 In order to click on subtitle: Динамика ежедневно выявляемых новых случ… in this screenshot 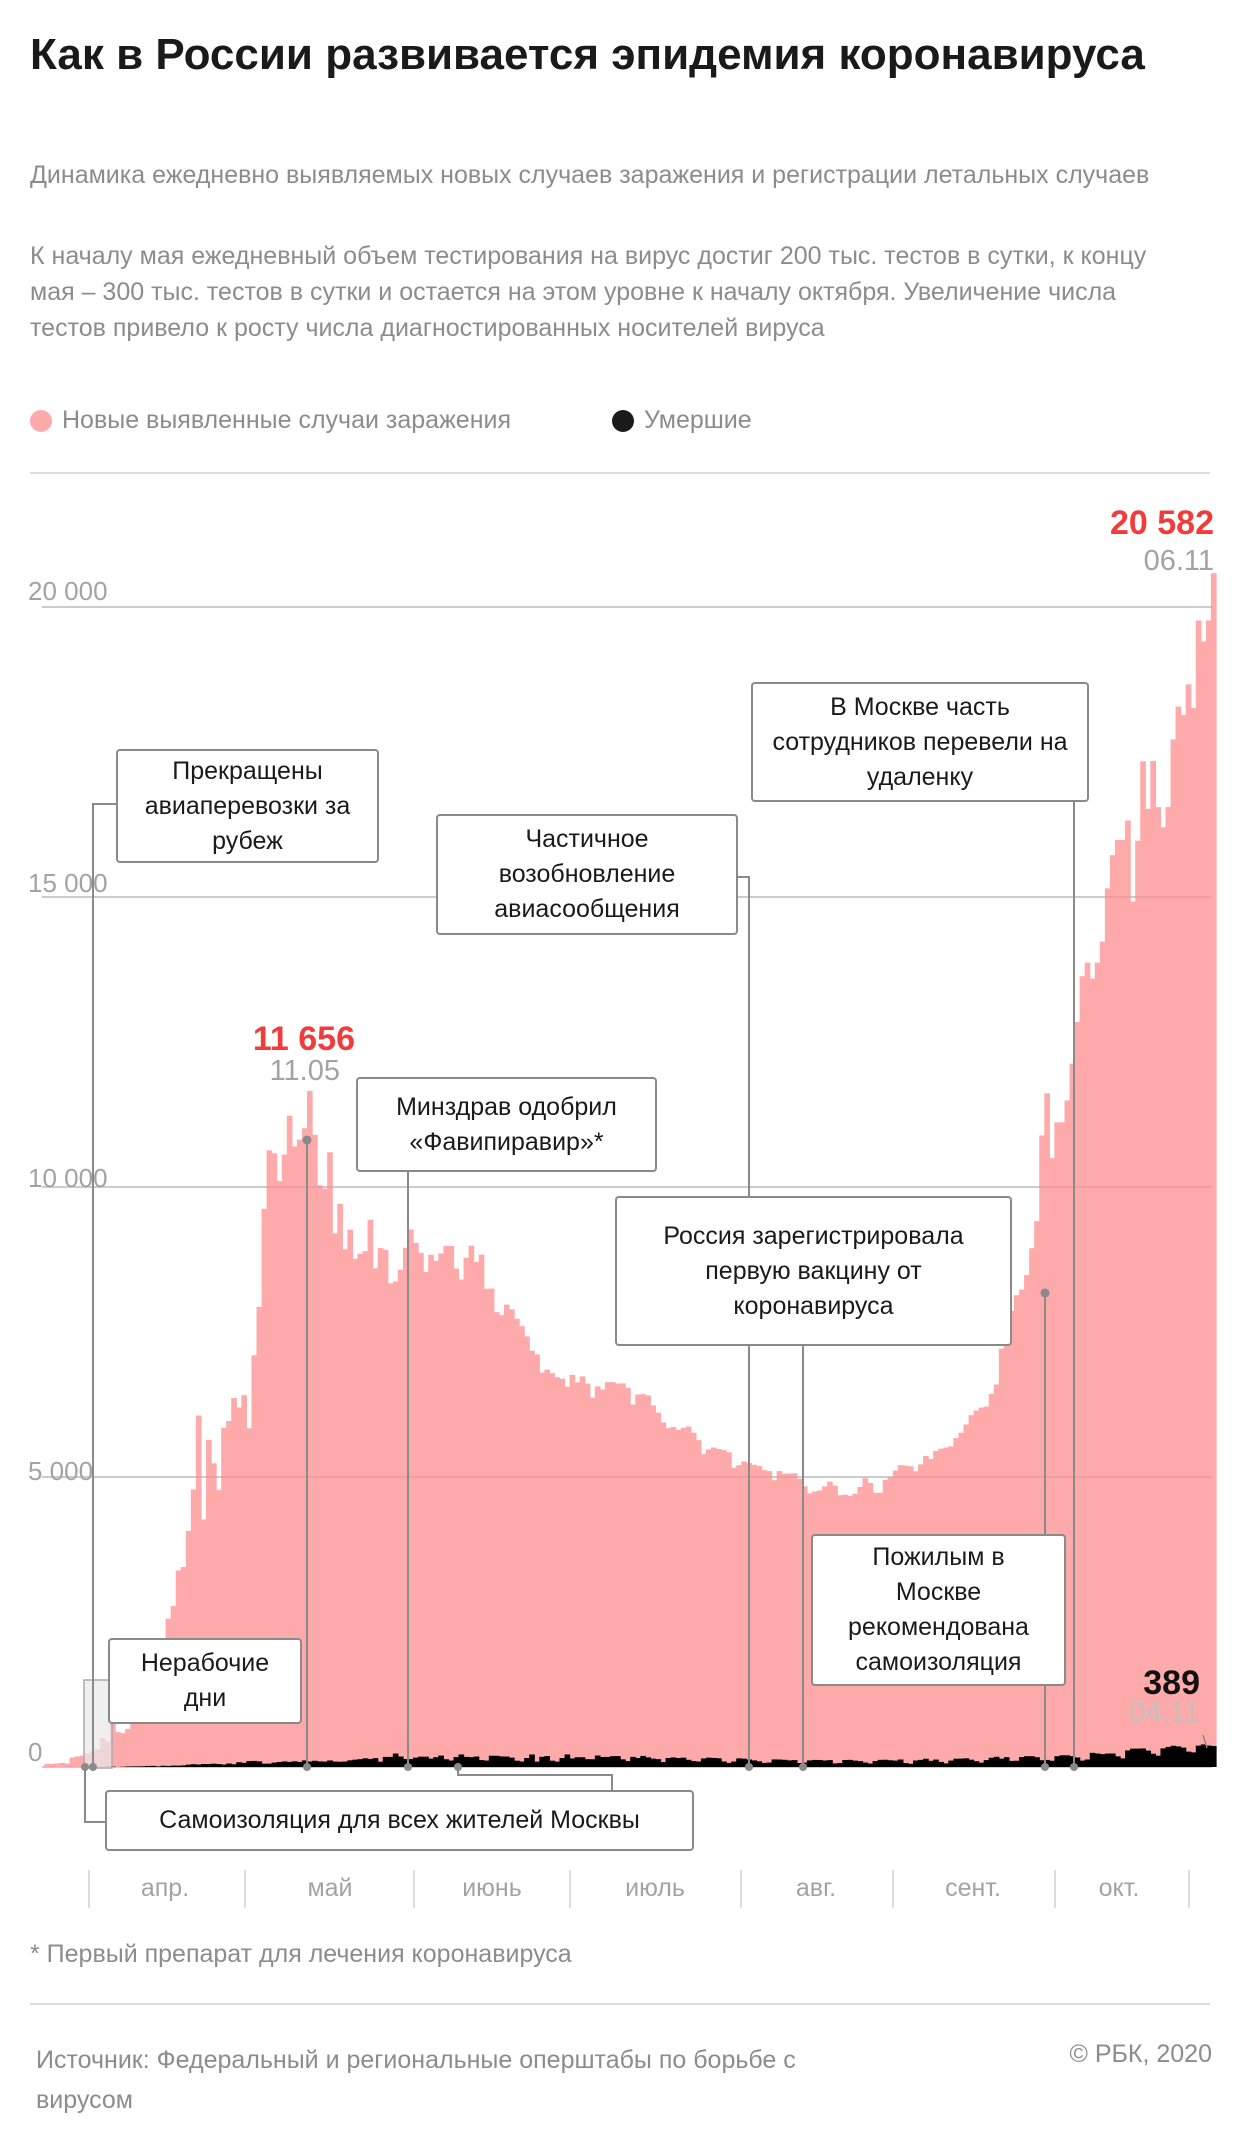, I will do `click(590, 175)`.